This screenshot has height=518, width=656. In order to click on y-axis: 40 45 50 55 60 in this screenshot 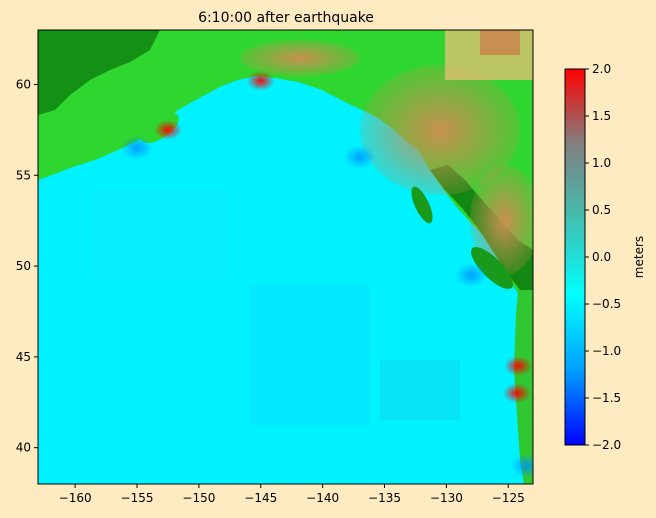, I will do `click(27, 266)`.